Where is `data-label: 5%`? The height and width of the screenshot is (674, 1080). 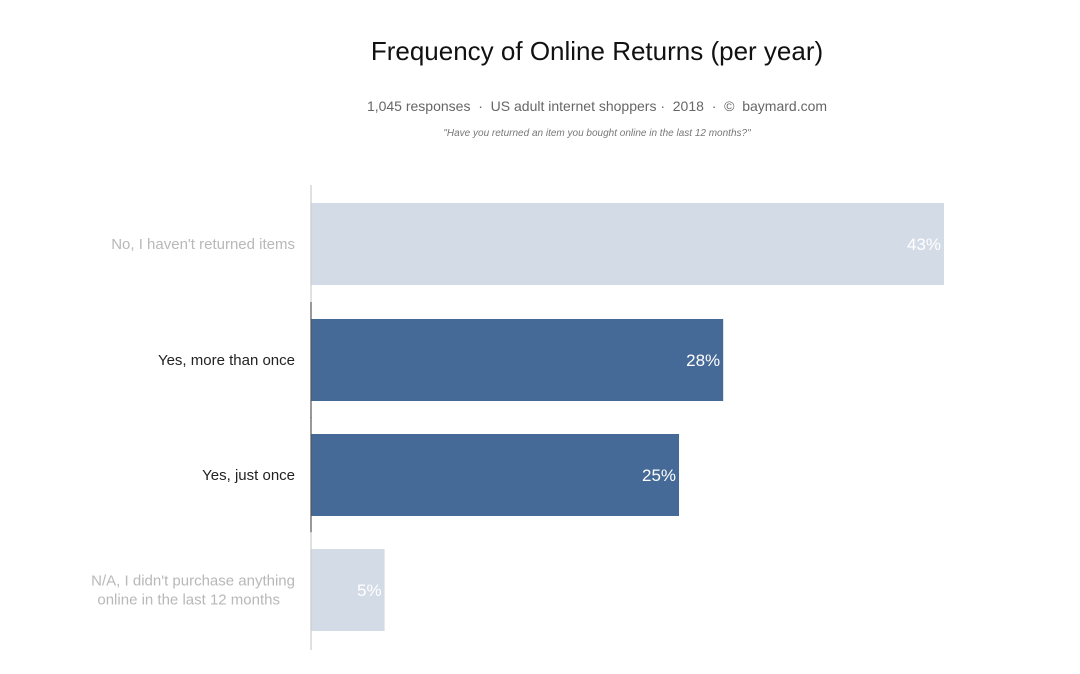
data-label: 5% is located at coordinates (369, 590).